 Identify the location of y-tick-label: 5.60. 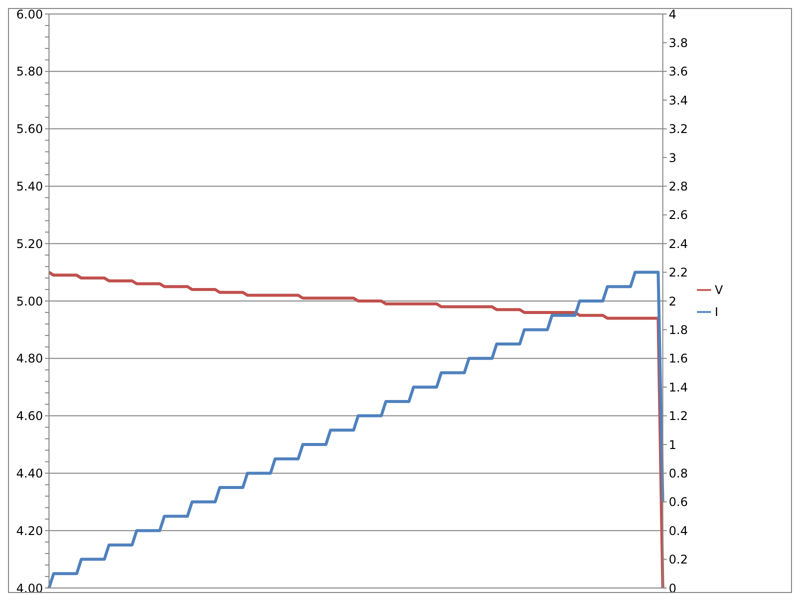
(29, 129).